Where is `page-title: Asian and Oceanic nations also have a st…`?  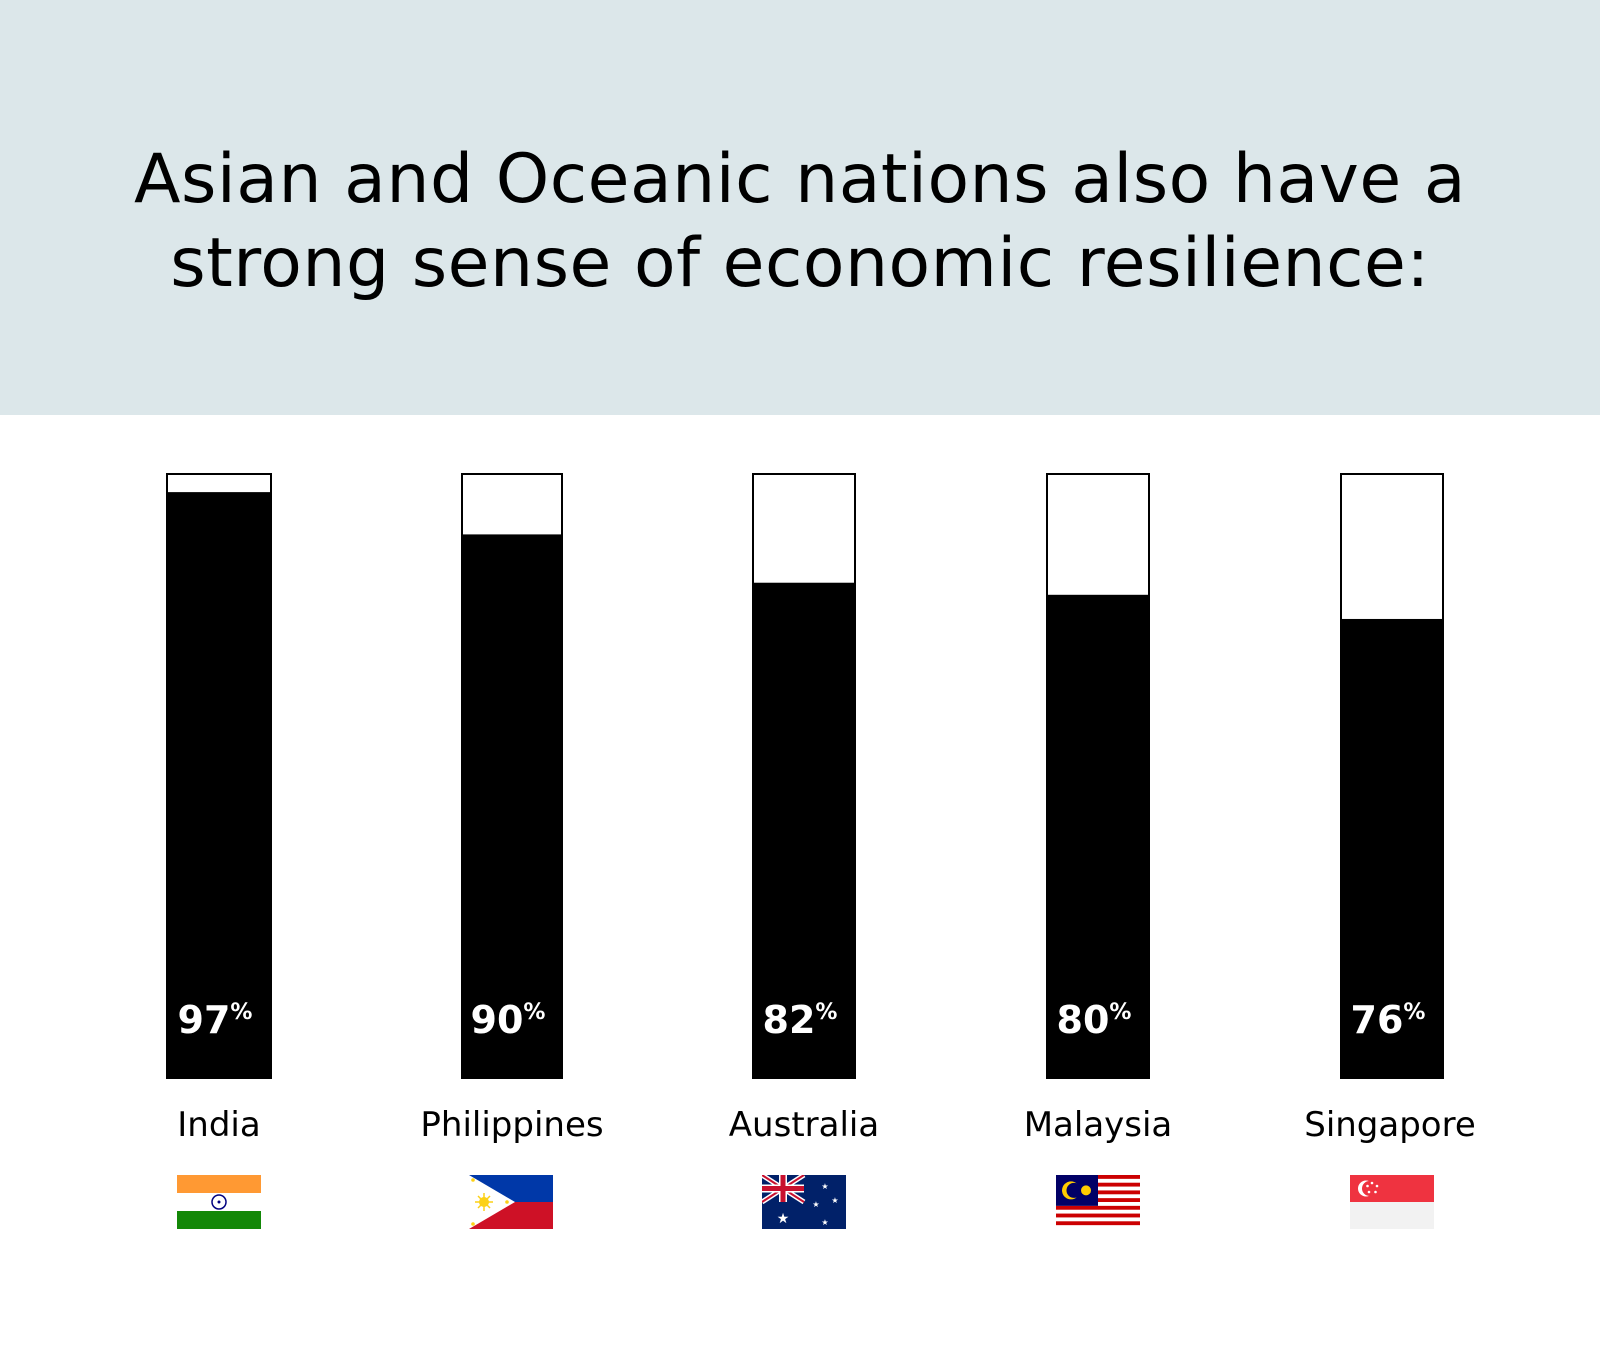 page-title: Asian and Oceanic nations also have a st… is located at coordinates (800, 222).